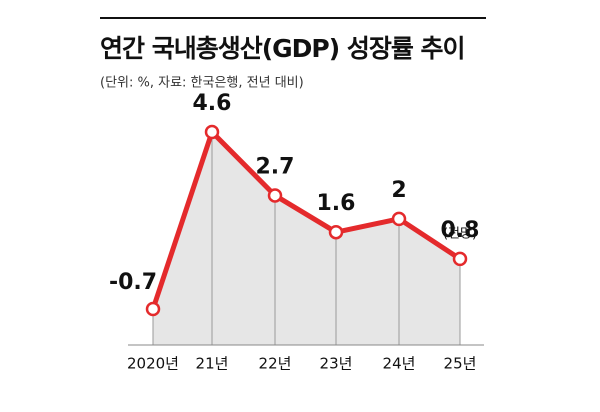 This screenshot has width=600, height=412. Describe the element at coordinates (133, 282) in the screenshot. I see `value-label: -0.7` at that location.